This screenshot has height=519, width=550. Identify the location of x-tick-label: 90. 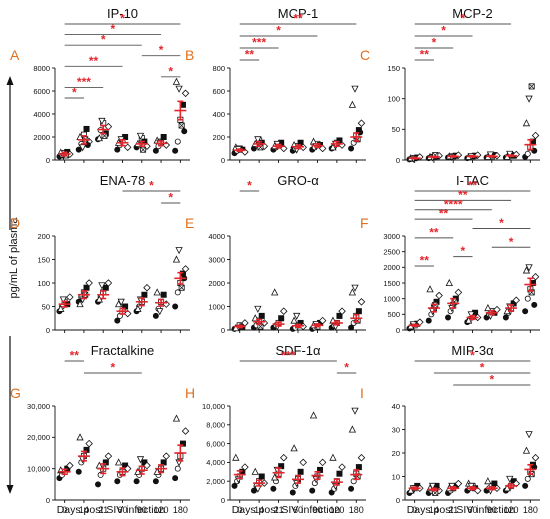
(492, 510).